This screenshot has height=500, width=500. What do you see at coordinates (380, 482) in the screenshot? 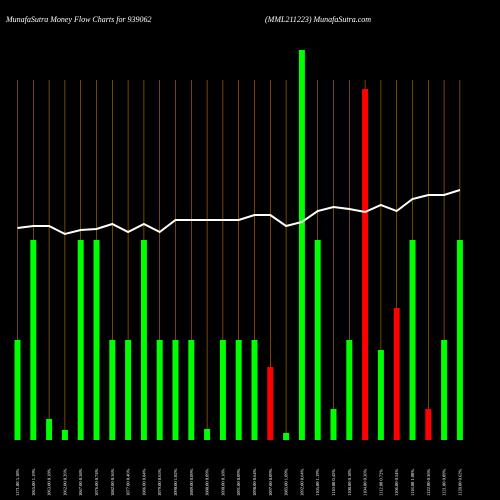
I see `x-tick-label: 1112.00 0.72%` at bounding box center [380, 482].